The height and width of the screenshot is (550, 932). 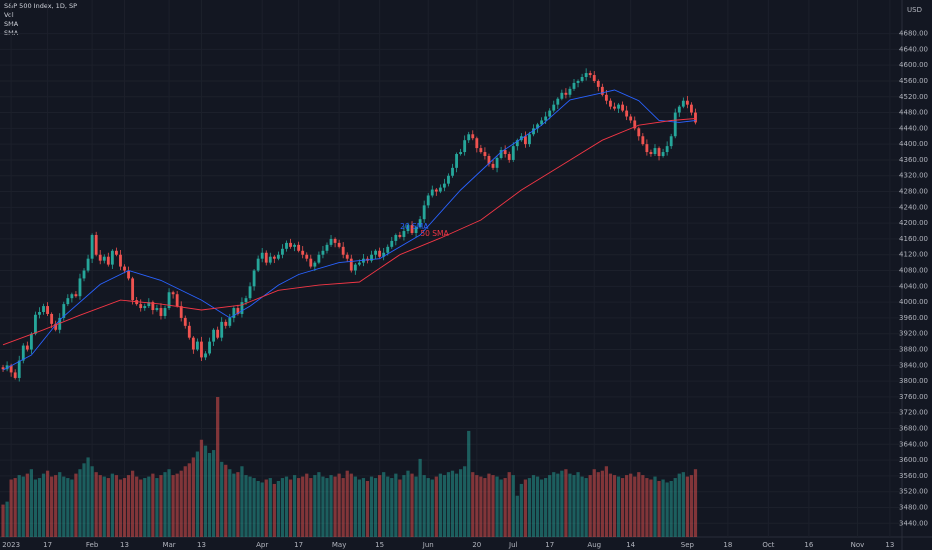 I want to click on x-tick-label: 13, so click(x=889, y=545).